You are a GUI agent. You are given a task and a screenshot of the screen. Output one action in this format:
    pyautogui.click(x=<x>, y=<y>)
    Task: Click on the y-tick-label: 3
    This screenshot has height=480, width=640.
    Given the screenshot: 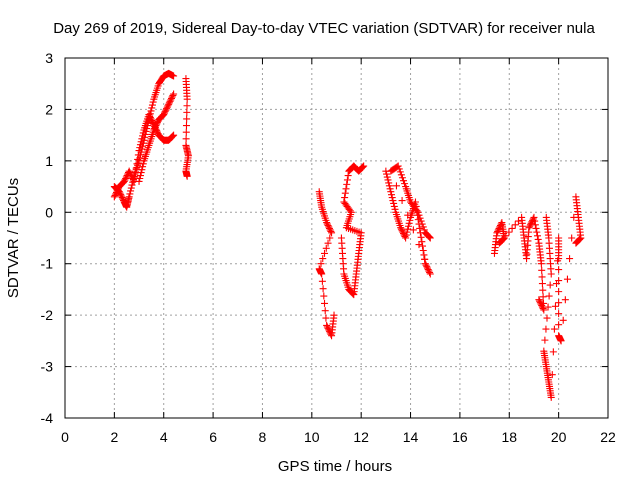 What is the action you would take?
    pyautogui.click(x=49, y=58)
    